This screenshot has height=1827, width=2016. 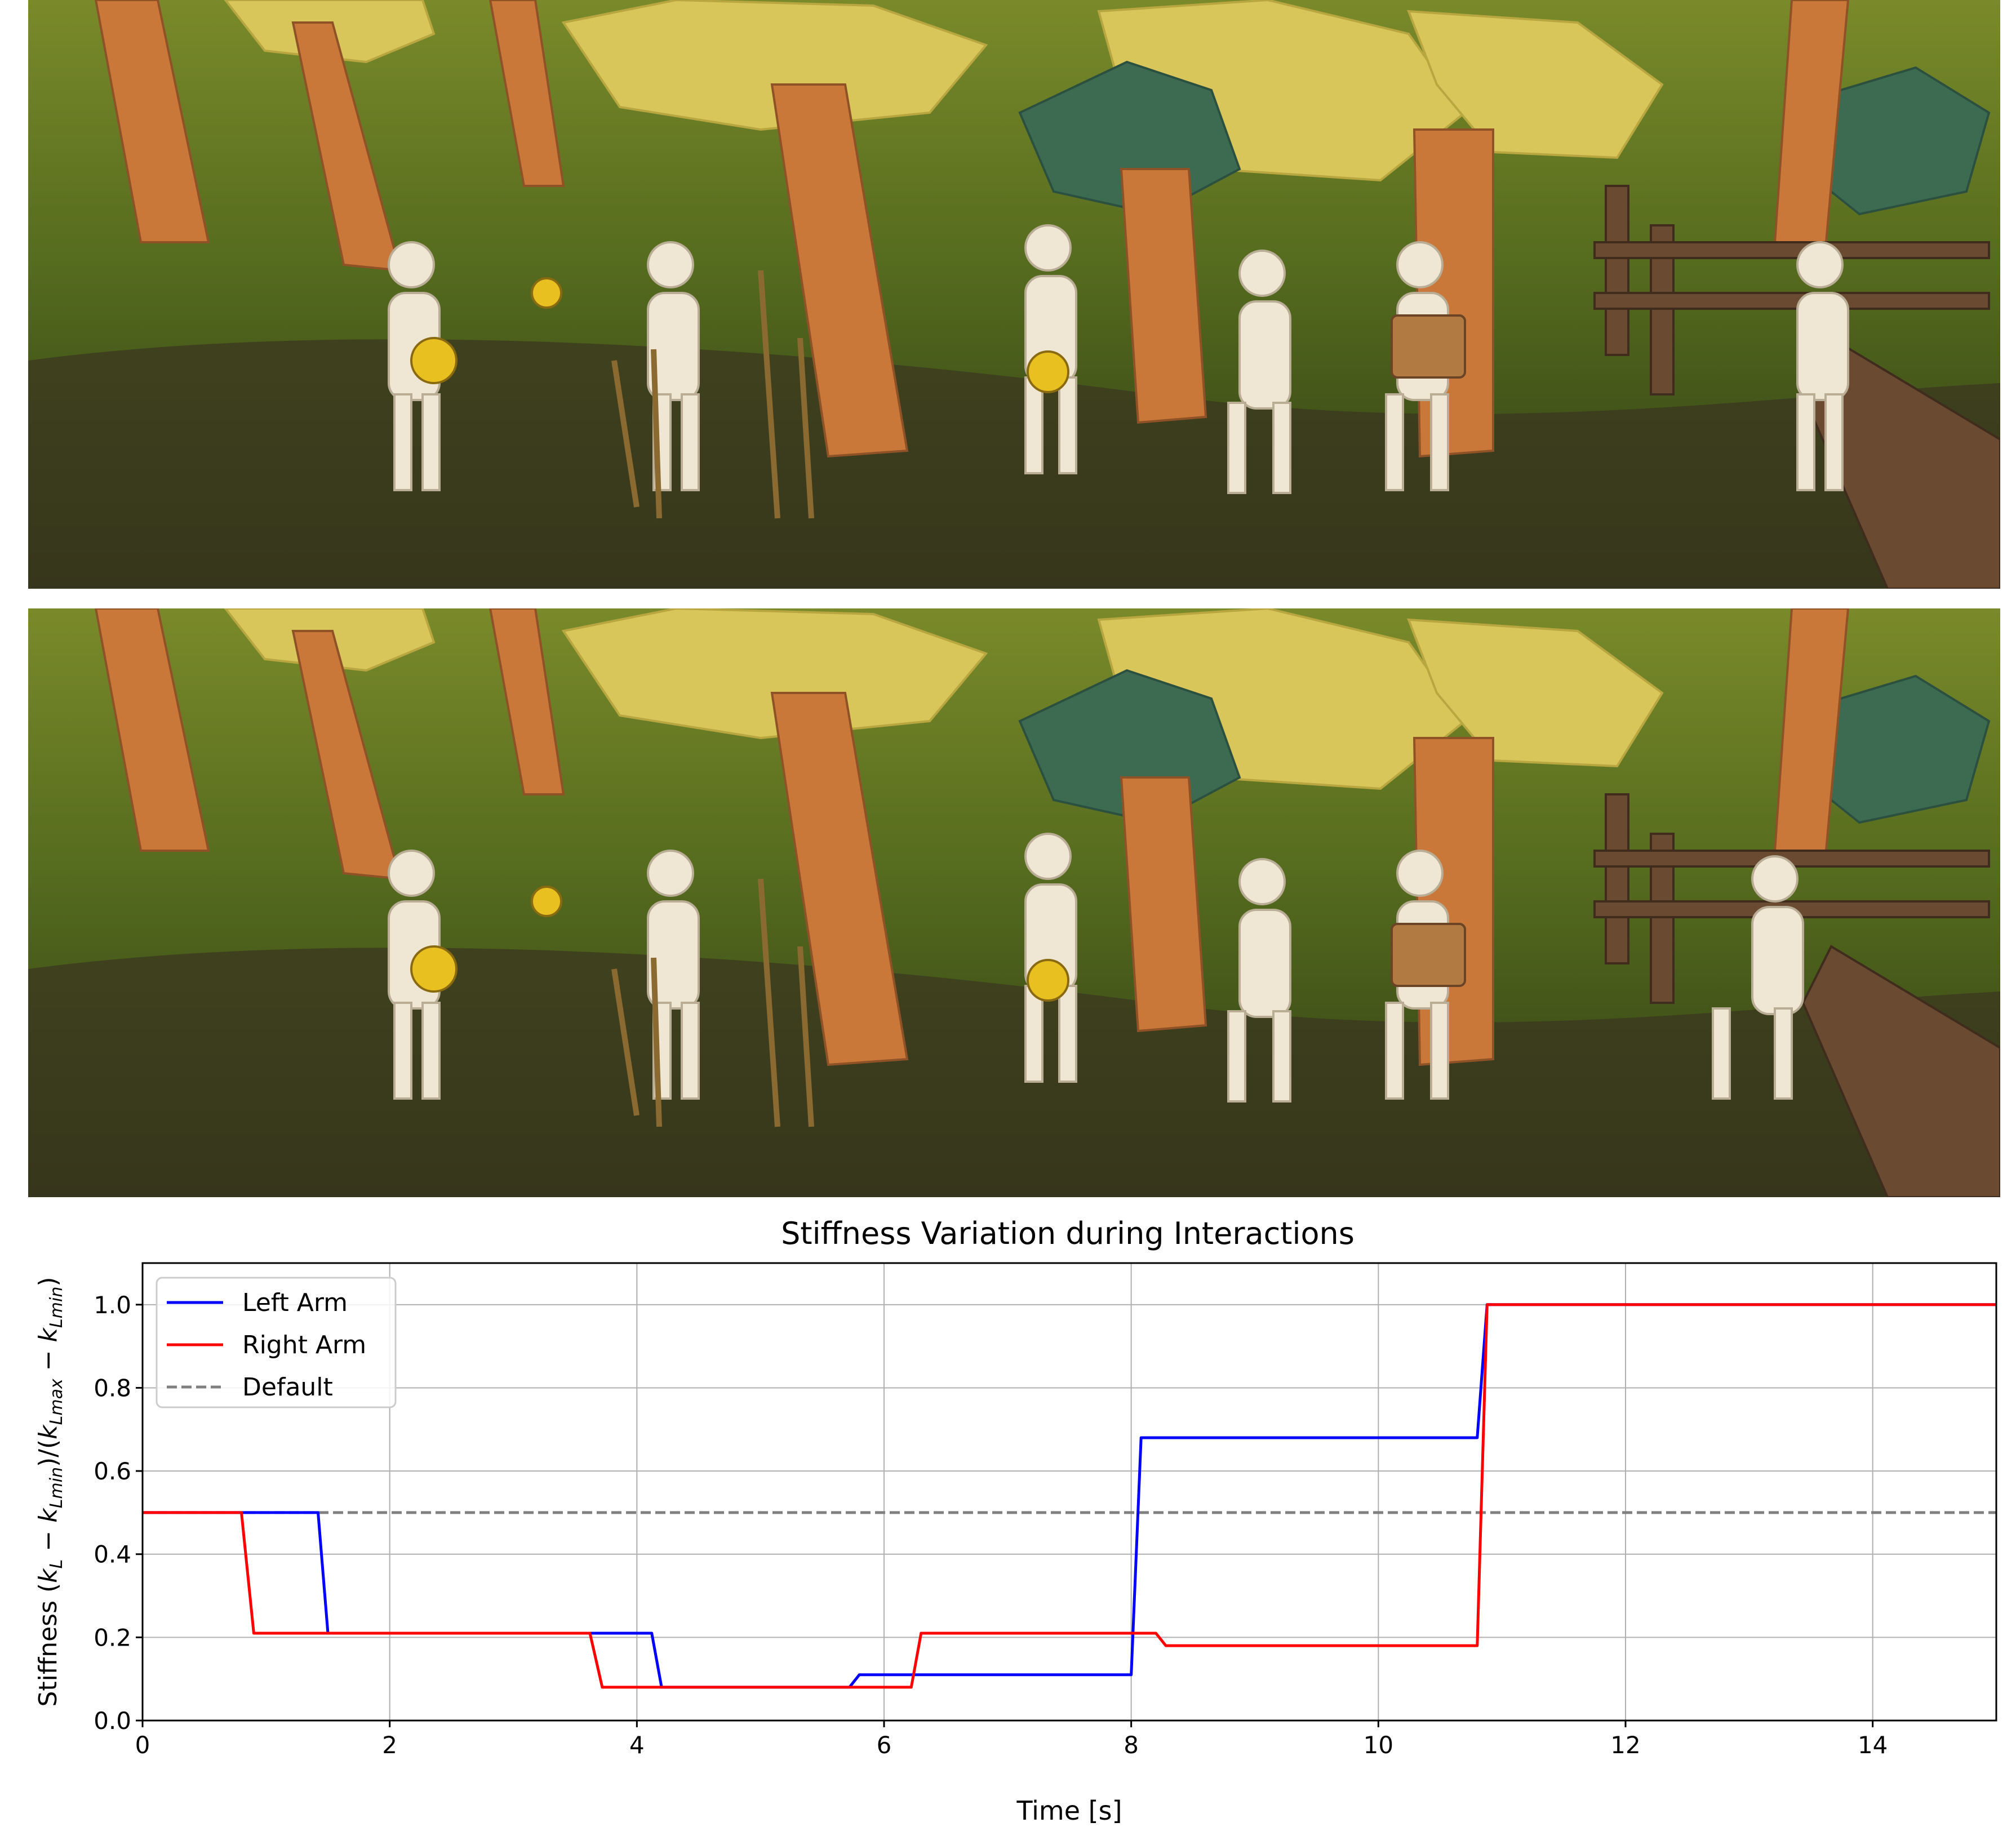 I want to click on chart-title: Stiffness Variation during Interactions, so click(x=1068, y=1233).